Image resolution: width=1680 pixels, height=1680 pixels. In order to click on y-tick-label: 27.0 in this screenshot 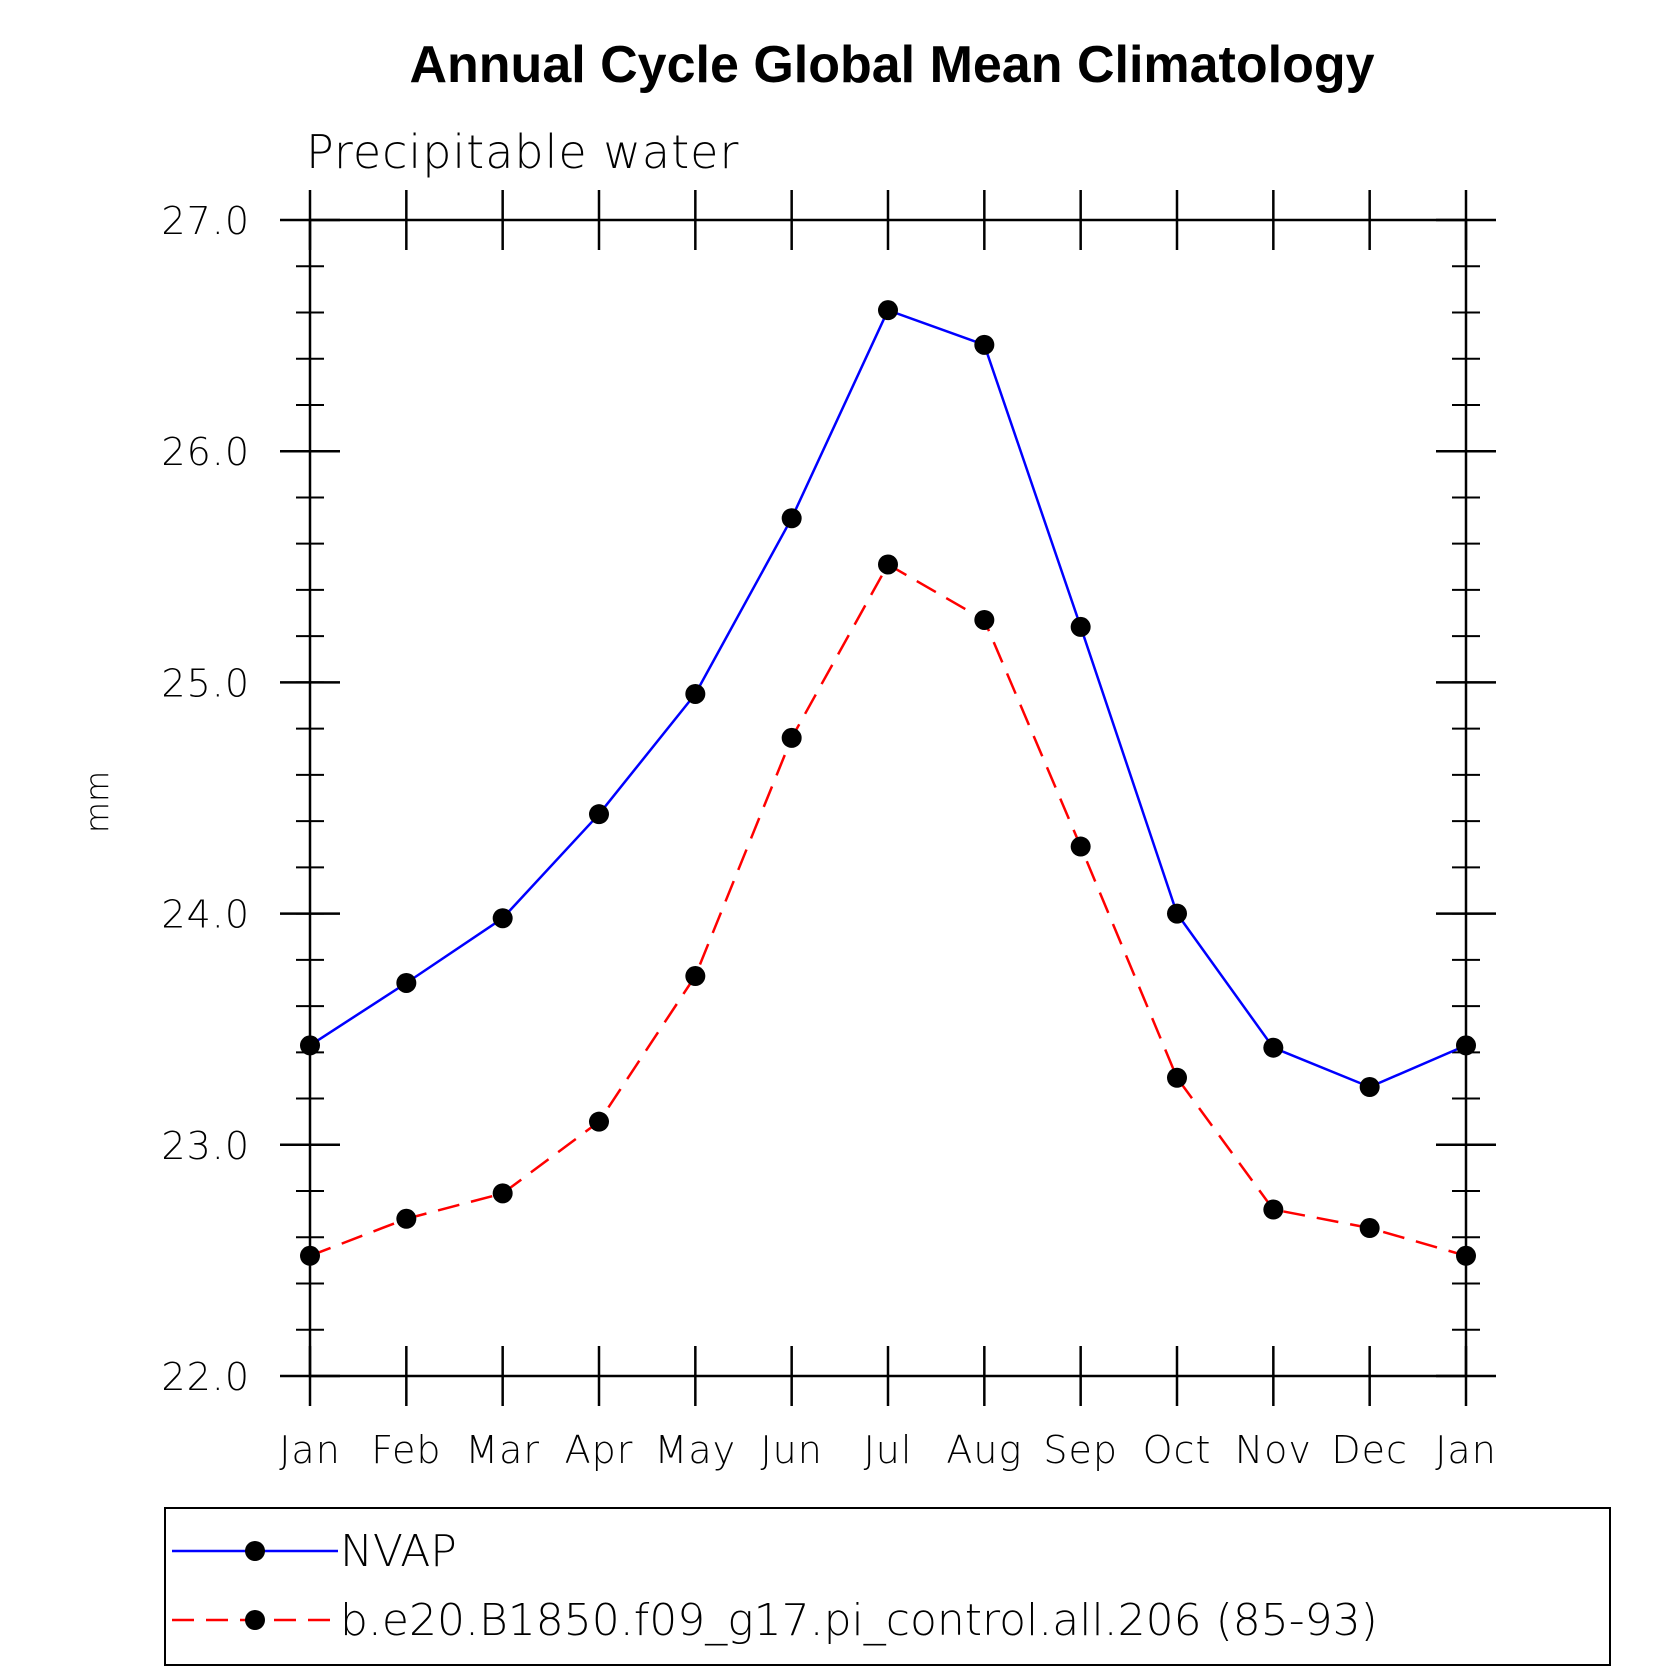, I will do `click(205, 221)`.